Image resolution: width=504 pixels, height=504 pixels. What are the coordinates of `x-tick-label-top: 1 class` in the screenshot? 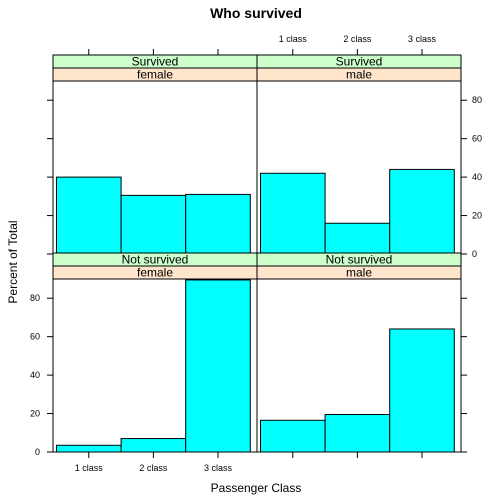 It's located at (293, 39).